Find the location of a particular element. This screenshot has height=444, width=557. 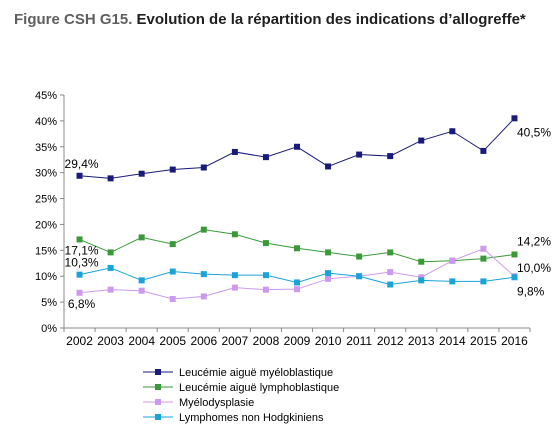

x-tick-label: 2008 is located at coordinates (266, 341).